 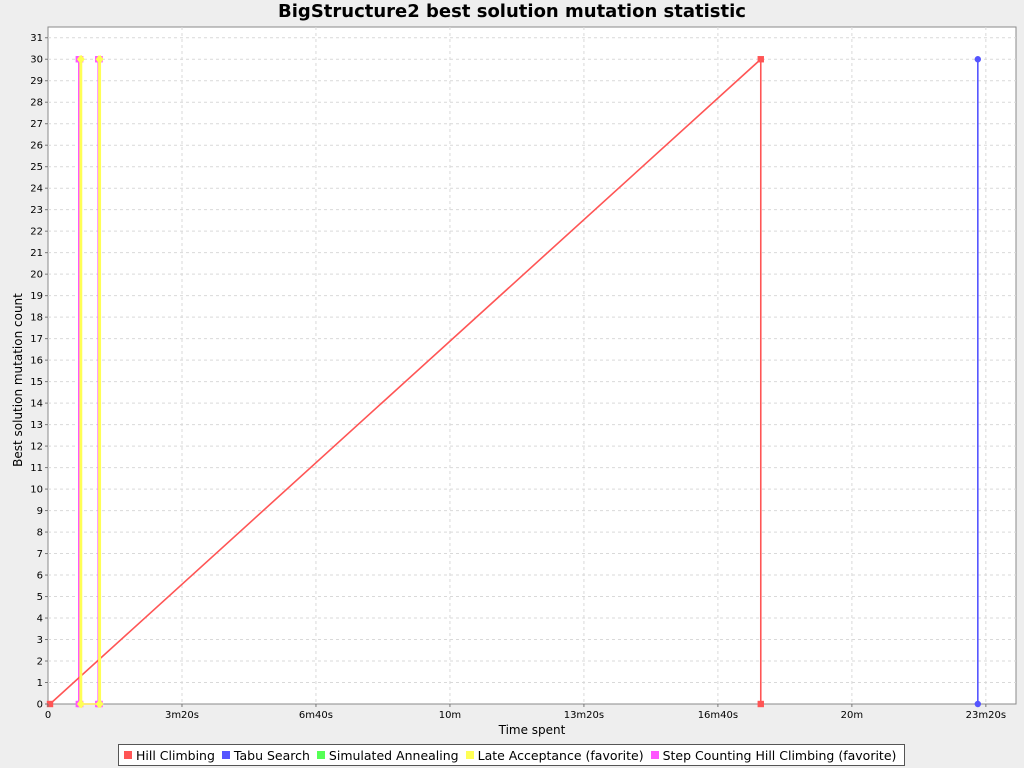 I want to click on legend-item: Simulated Annealing, so click(x=386, y=755).